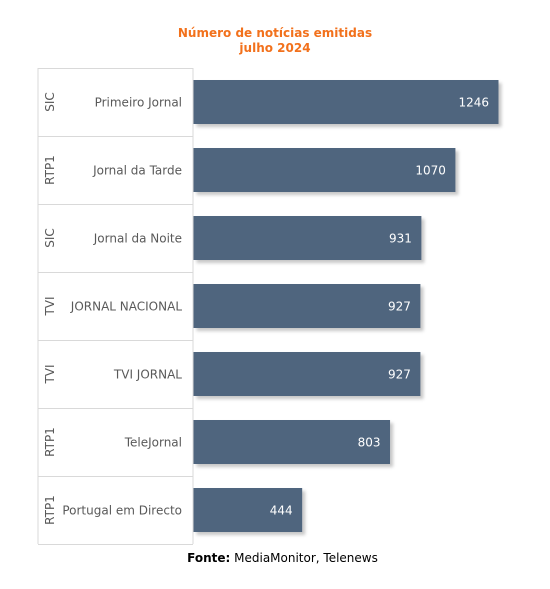 This screenshot has height=589, width=550. Describe the element at coordinates (400, 239) in the screenshot. I see `data-label: 931` at that location.